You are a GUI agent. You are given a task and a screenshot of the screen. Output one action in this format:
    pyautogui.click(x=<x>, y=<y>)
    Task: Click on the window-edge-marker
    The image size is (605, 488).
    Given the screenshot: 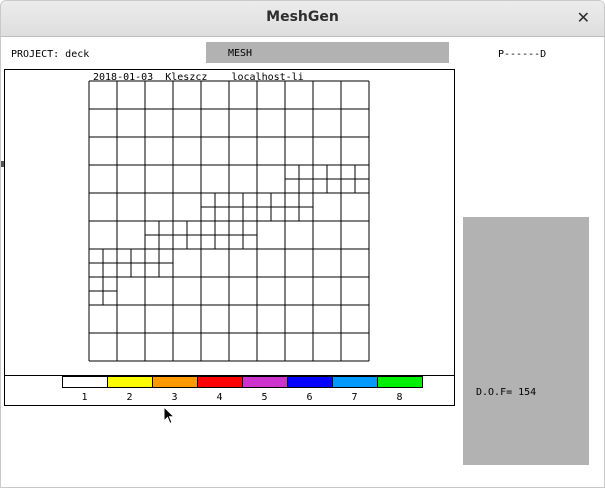 What is the action you would take?
    pyautogui.click(x=2, y=164)
    